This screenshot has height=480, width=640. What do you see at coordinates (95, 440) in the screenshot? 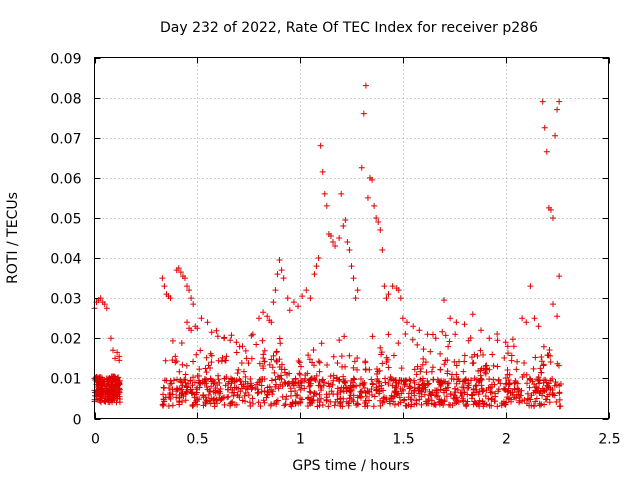
I see `x-tick-label: 0` at bounding box center [95, 440].